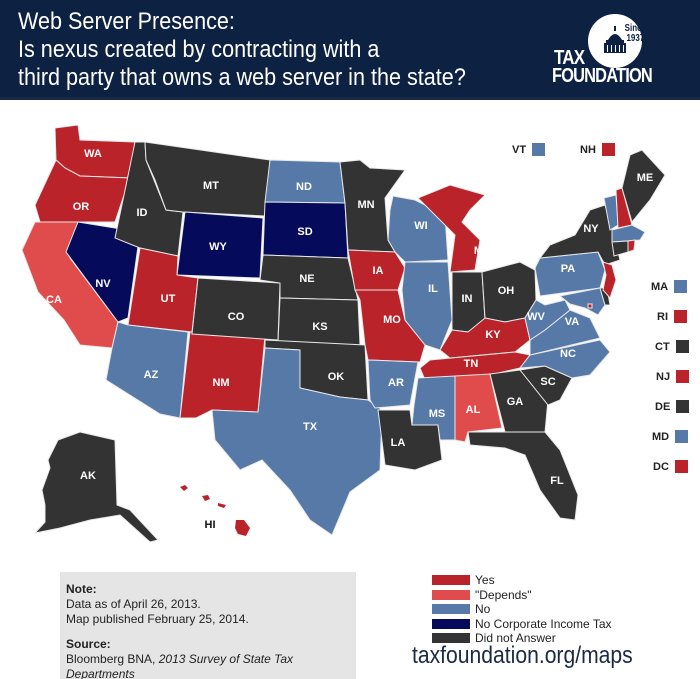 The image size is (700, 679). What do you see at coordinates (297, 441) in the screenshot?
I see `state-tx` at bounding box center [297, 441].